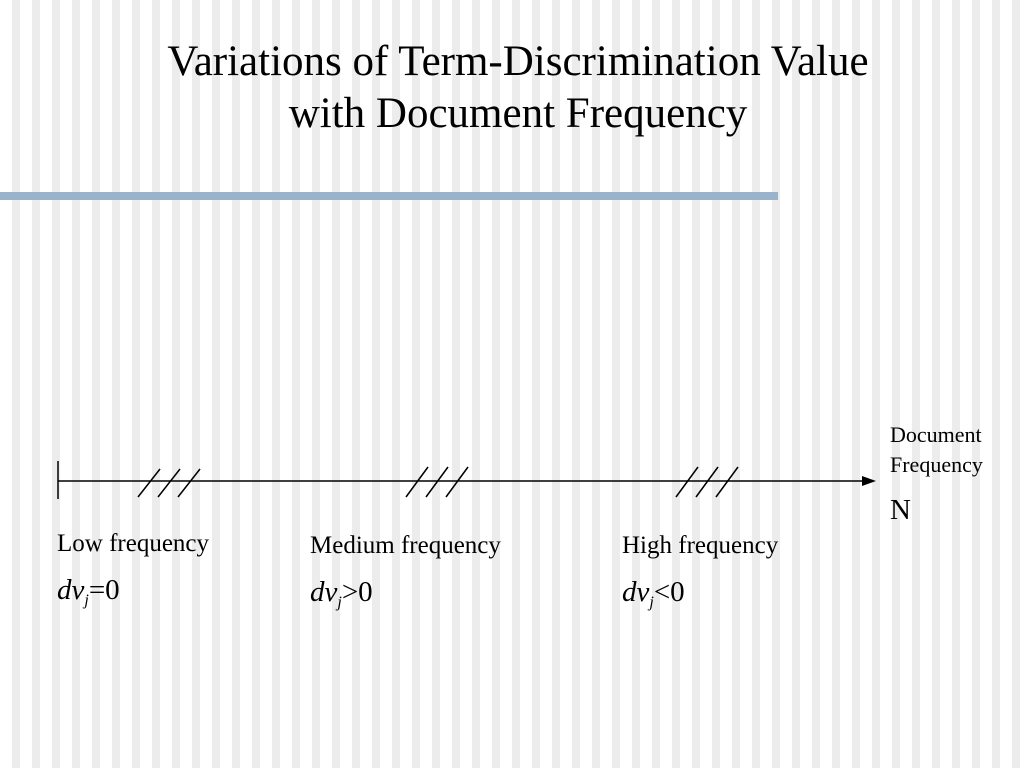 This screenshot has height=768, width=1024. What do you see at coordinates (900, 510) in the screenshot?
I see `axis-end-label: N` at bounding box center [900, 510].